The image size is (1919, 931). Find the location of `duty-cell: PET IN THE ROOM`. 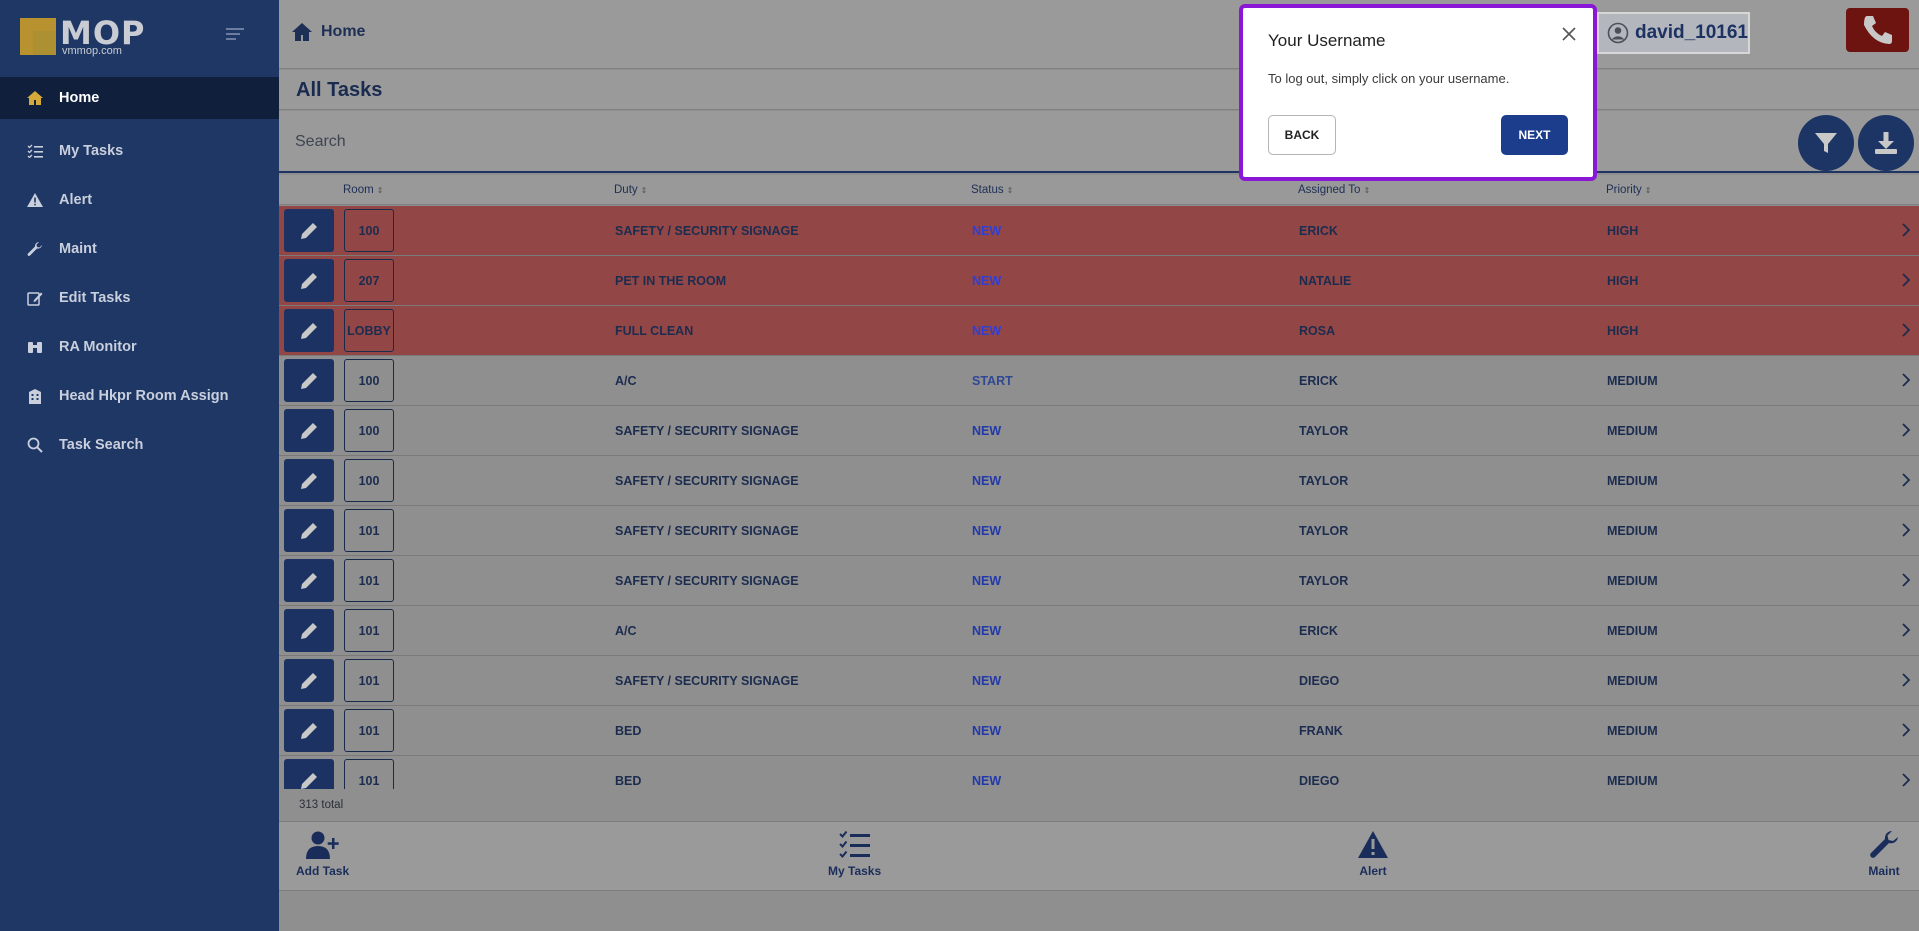

duty-cell: PET IN THE ROOM is located at coordinates (671, 281).